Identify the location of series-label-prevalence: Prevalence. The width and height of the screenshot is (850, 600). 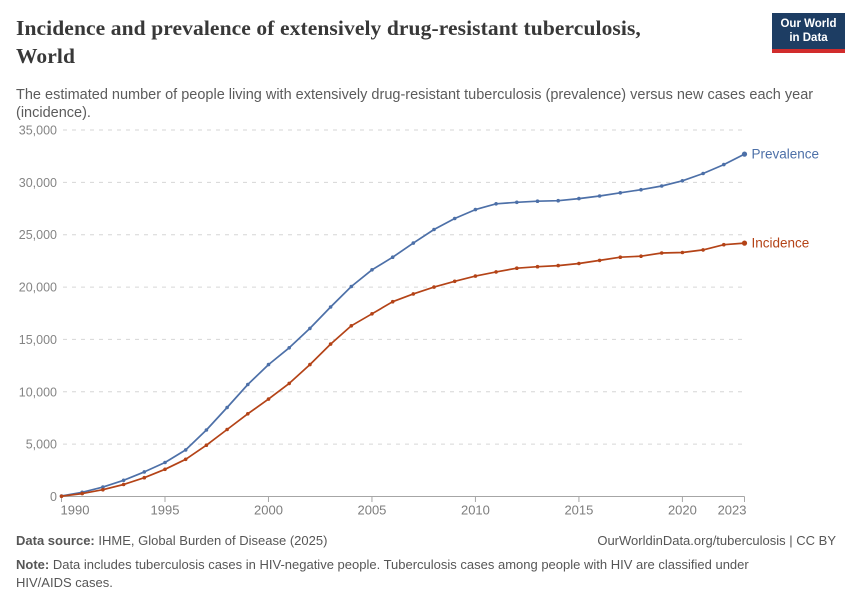
(786, 154).